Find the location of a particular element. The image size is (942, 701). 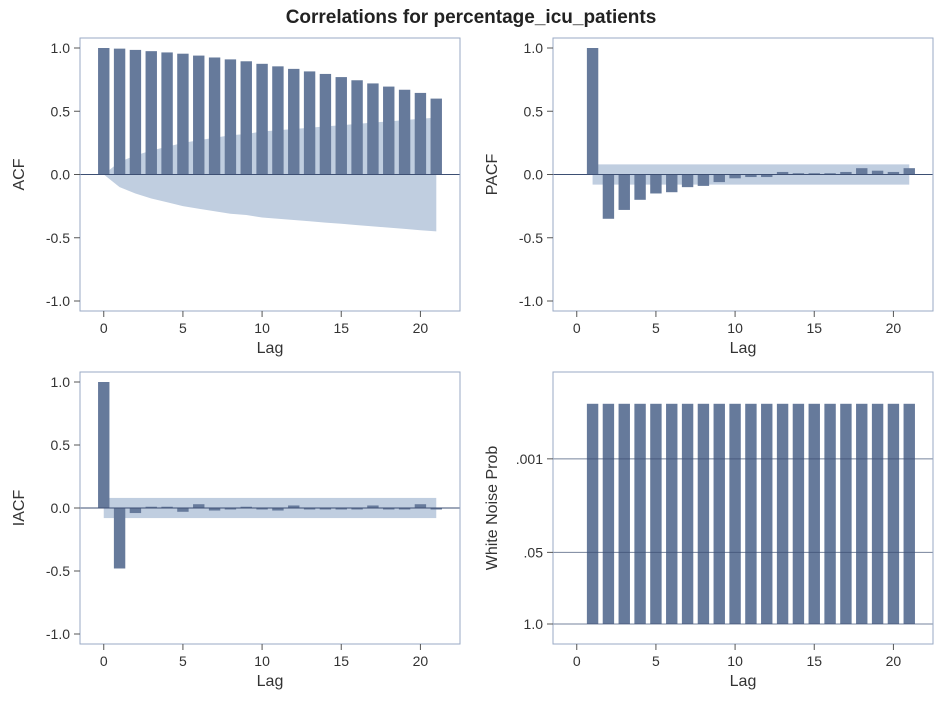

y-tick-label: .001 is located at coordinates (529, 459).